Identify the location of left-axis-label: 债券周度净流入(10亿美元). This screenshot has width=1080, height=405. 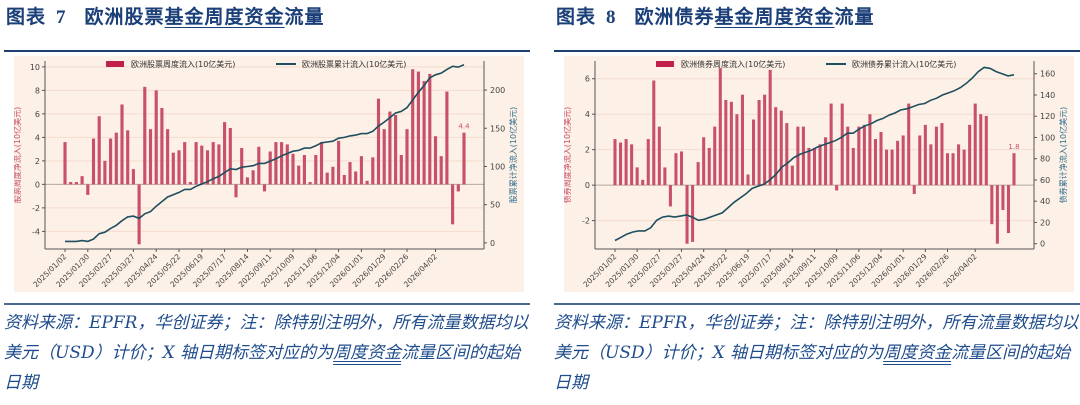
(568, 155).